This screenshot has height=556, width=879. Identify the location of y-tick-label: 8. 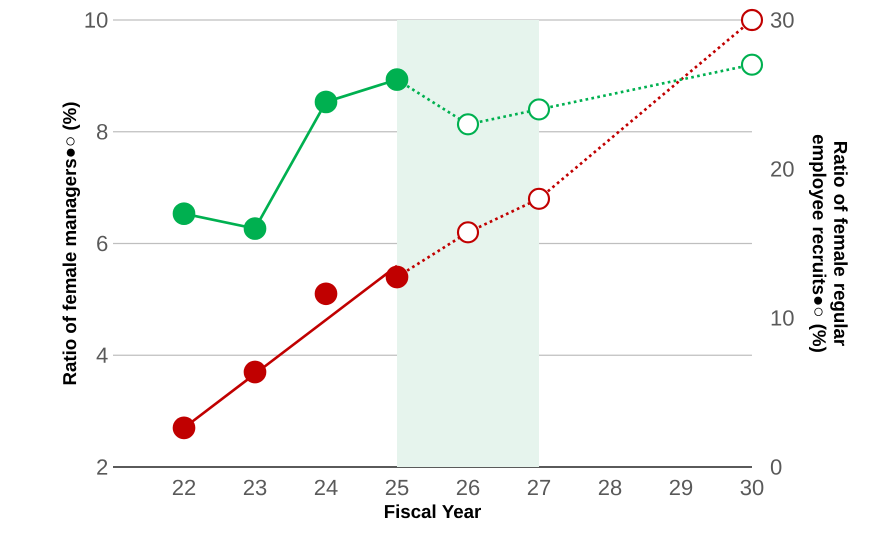
(102, 132).